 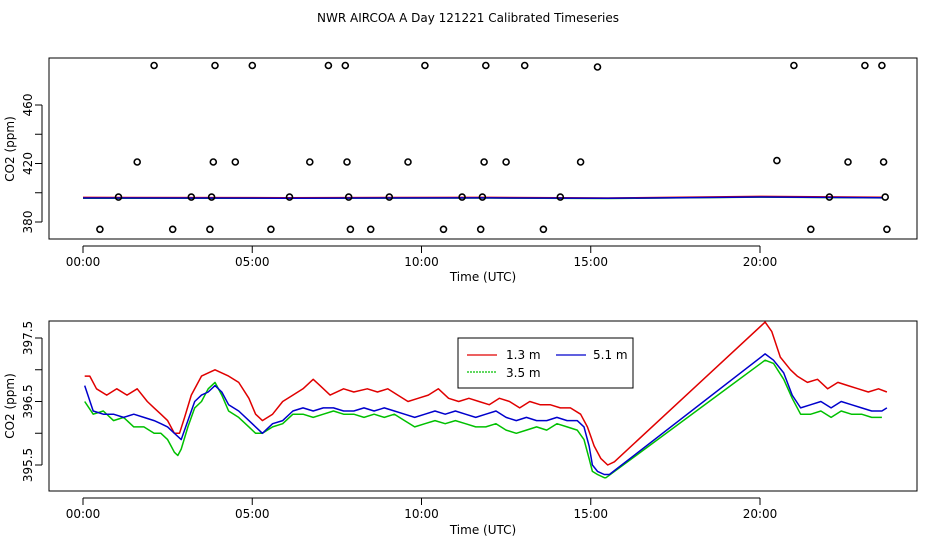 What do you see at coordinates (421, 514) in the screenshot?
I see `lower-x-tick-label: 10:00` at bounding box center [421, 514].